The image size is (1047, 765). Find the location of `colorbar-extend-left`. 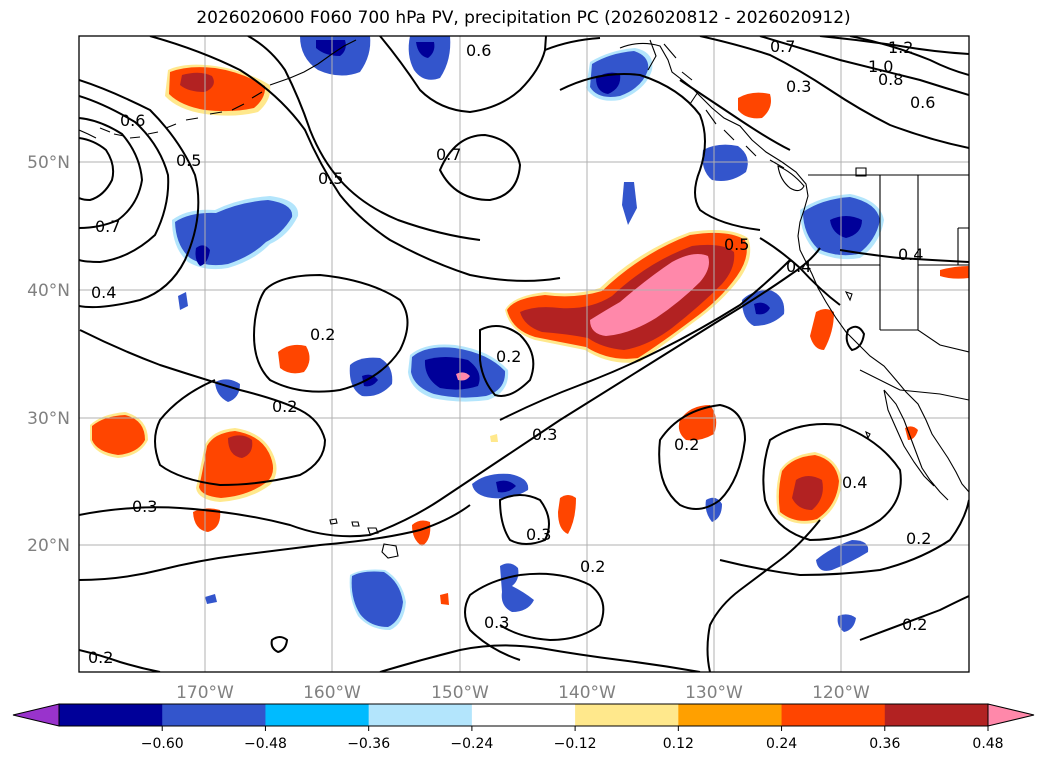

colorbar-extend-left is located at coordinates (36, 715).